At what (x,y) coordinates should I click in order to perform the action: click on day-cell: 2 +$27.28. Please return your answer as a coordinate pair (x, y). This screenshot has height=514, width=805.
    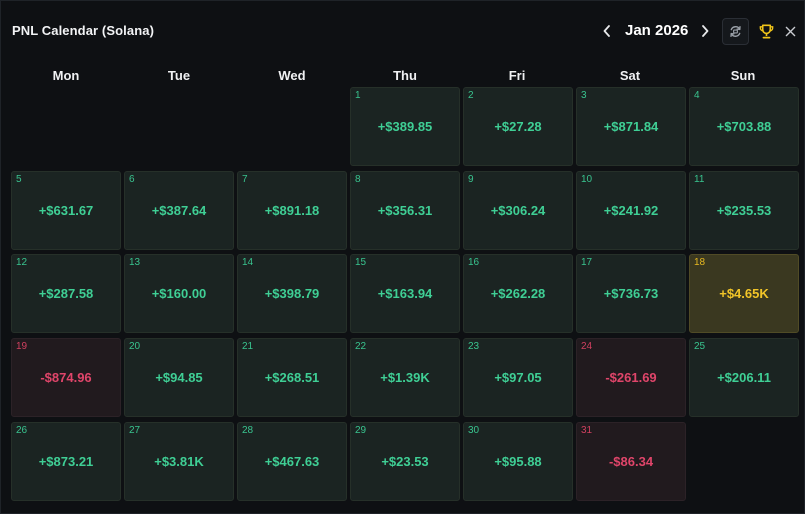
    Looking at the image, I should click on (518, 126).